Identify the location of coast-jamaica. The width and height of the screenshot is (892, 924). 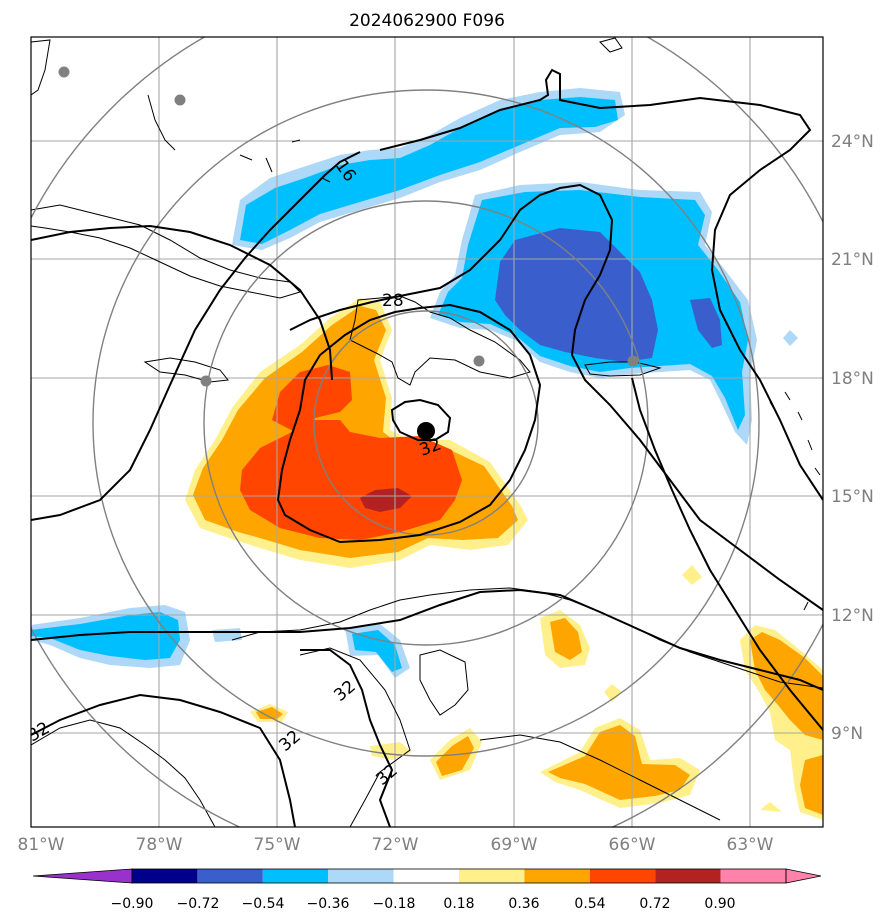
(186, 370).